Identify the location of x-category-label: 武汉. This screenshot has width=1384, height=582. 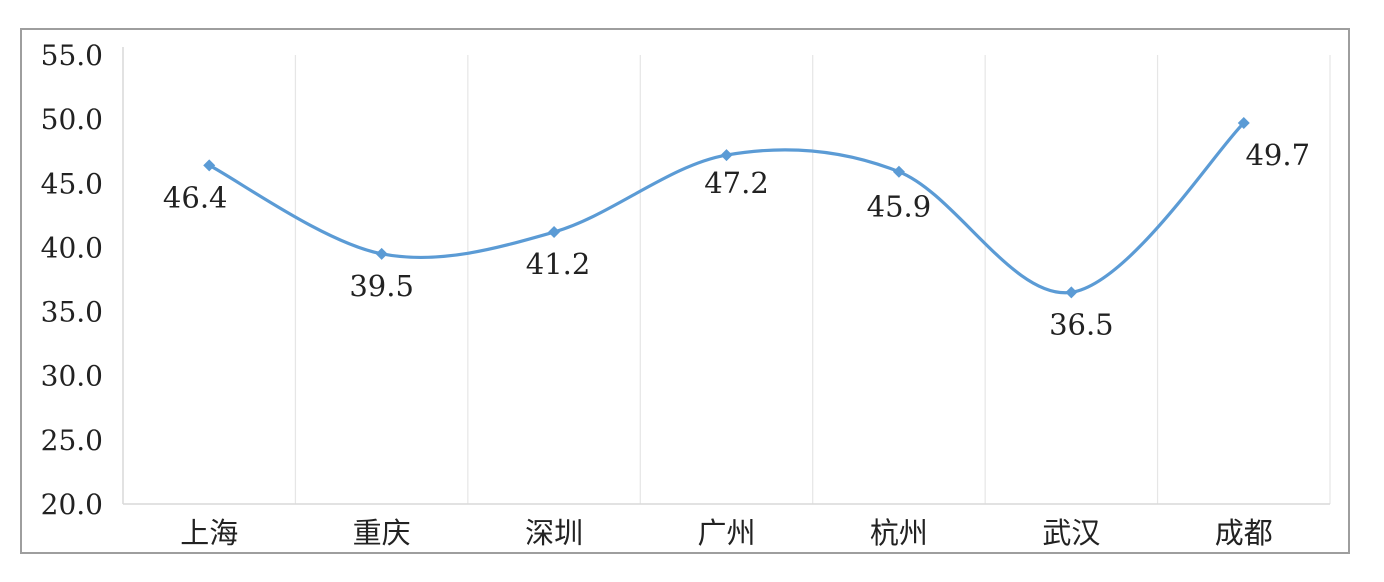
(1071, 533).